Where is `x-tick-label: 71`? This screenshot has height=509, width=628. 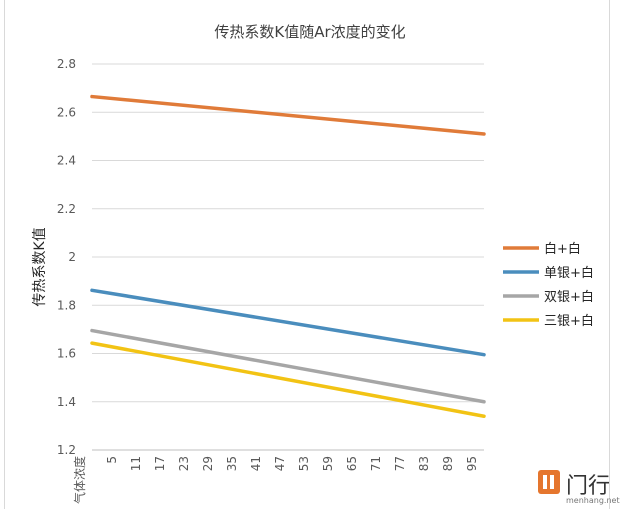
x-tick-label: 71 is located at coordinates (376, 463).